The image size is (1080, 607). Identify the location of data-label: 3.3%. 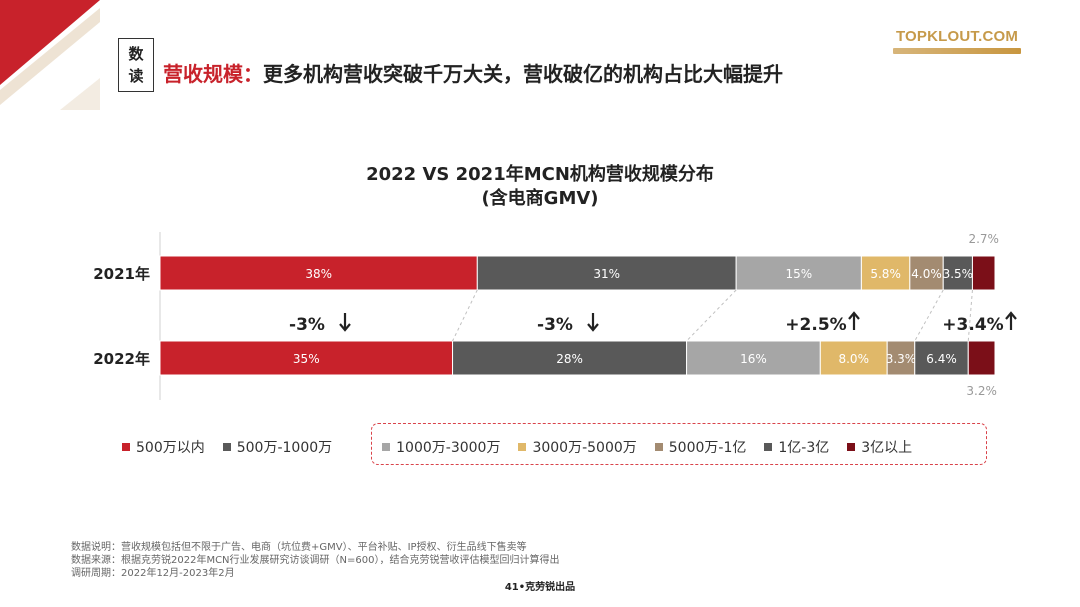
(901, 359).